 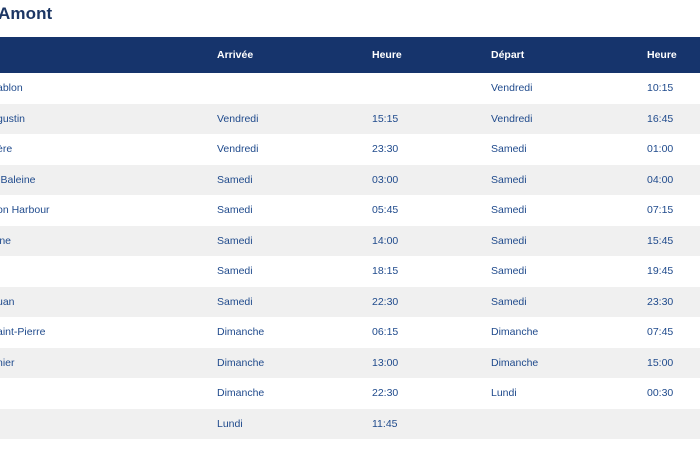 What do you see at coordinates (385, 210) in the screenshot?
I see `arrival-time-cell: 05:45` at bounding box center [385, 210].